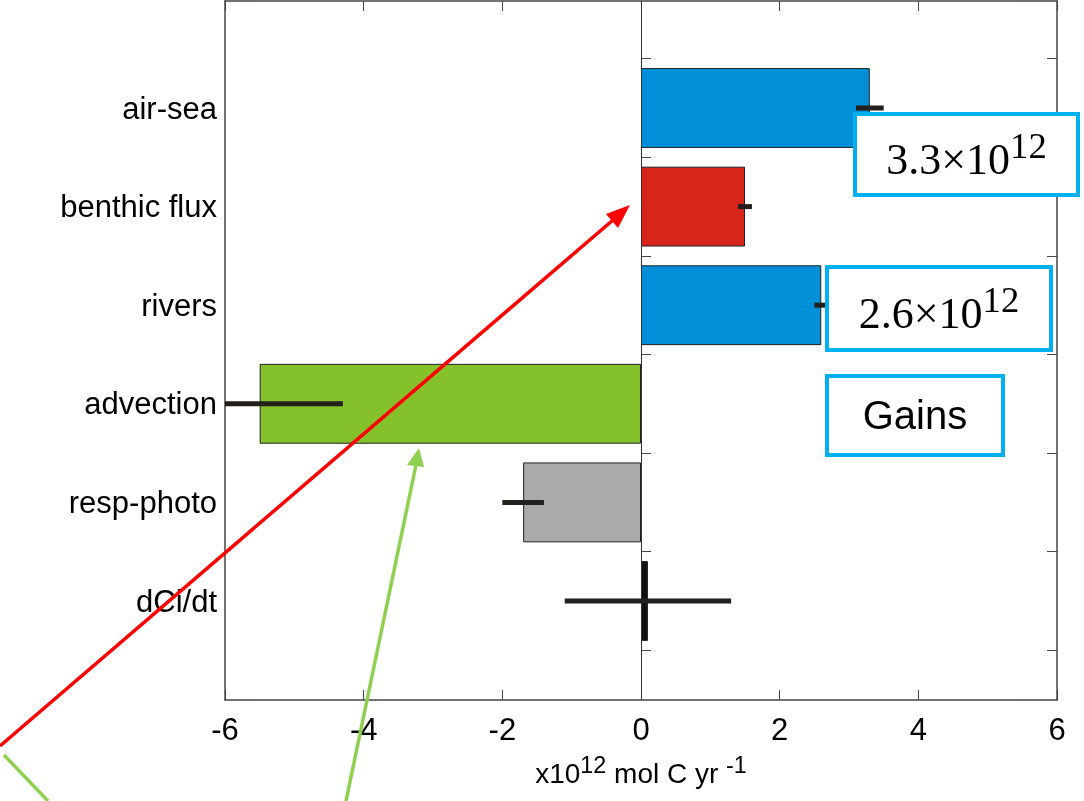 This screenshot has height=801, width=1084. I want to click on y-tick-label: advection, so click(150, 404).